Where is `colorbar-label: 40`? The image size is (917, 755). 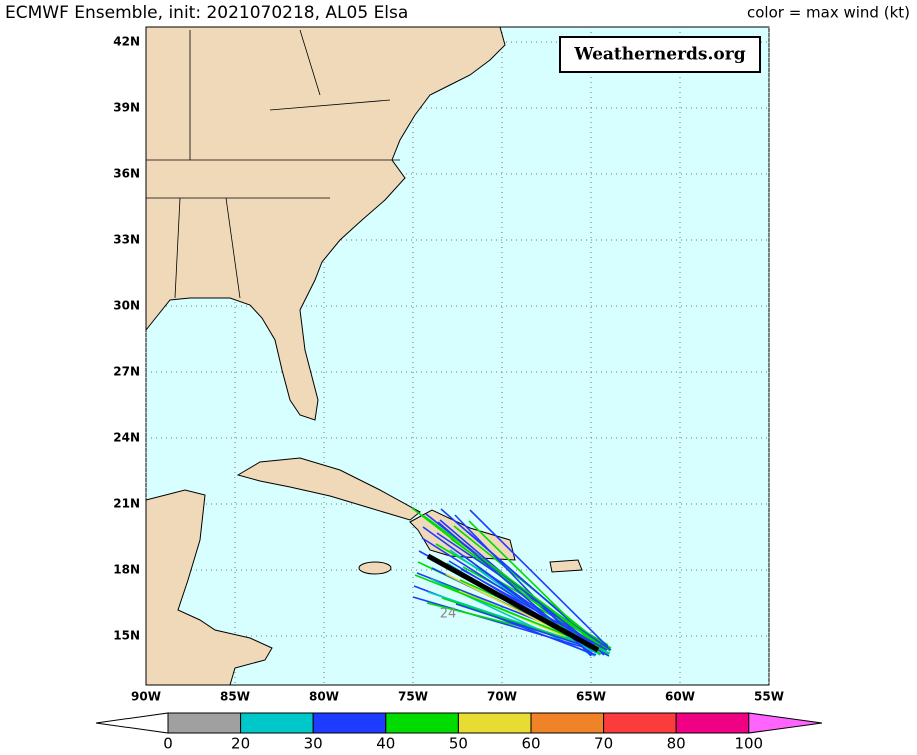 colorbar-label: 40 is located at coordinates (385, 744).